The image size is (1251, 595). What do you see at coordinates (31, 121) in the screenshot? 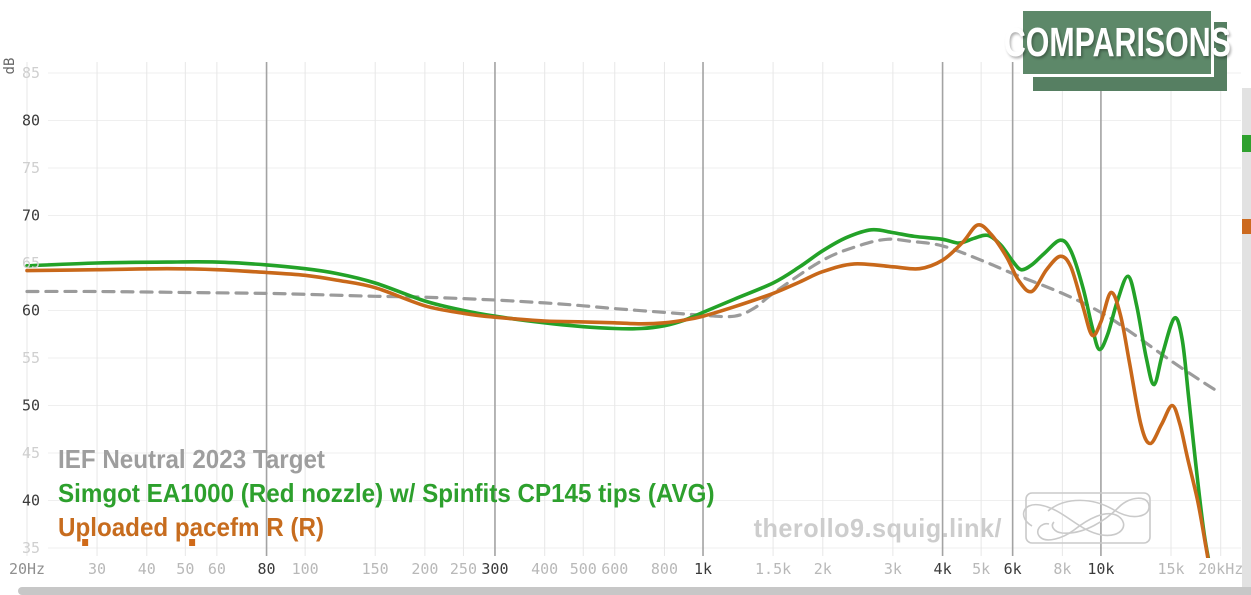
I see `y-tick-label: 80` at bounding box center [31, 121].